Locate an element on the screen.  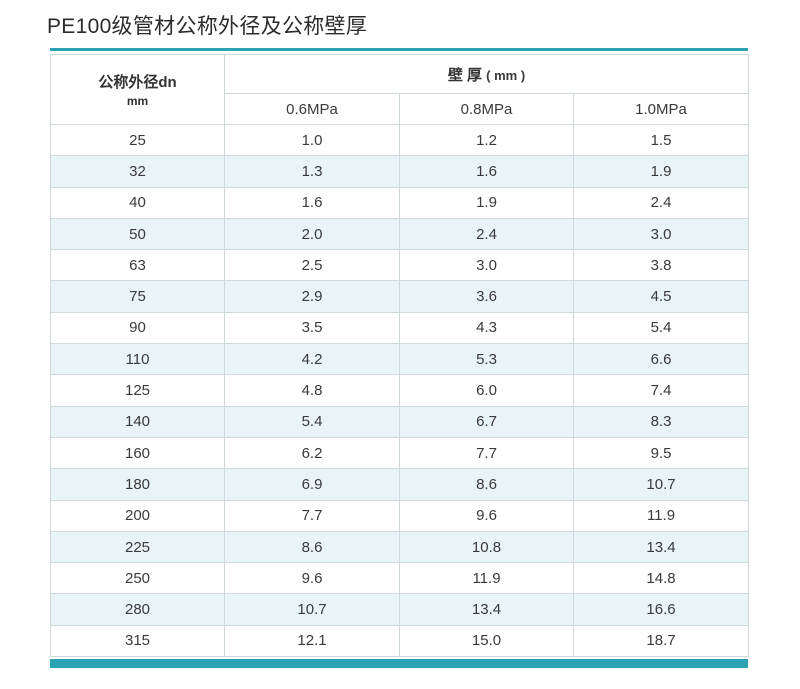
table-row: 40 1.6 1.9 2.4 is located at coordinates (400, 202).